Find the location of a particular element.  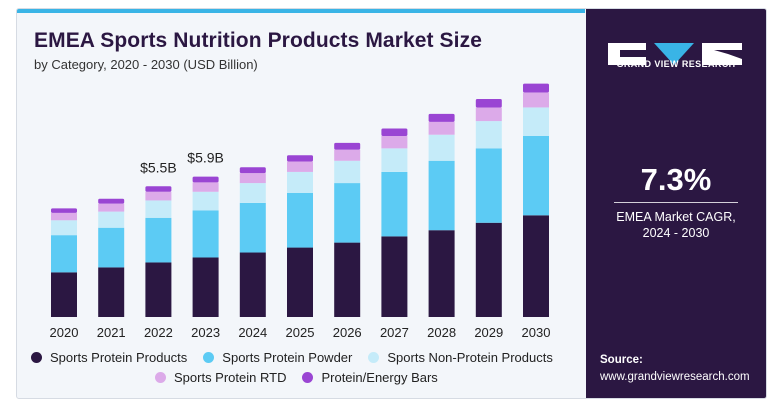

x-tick-label: 2026 is located at coordinates (347, 332).